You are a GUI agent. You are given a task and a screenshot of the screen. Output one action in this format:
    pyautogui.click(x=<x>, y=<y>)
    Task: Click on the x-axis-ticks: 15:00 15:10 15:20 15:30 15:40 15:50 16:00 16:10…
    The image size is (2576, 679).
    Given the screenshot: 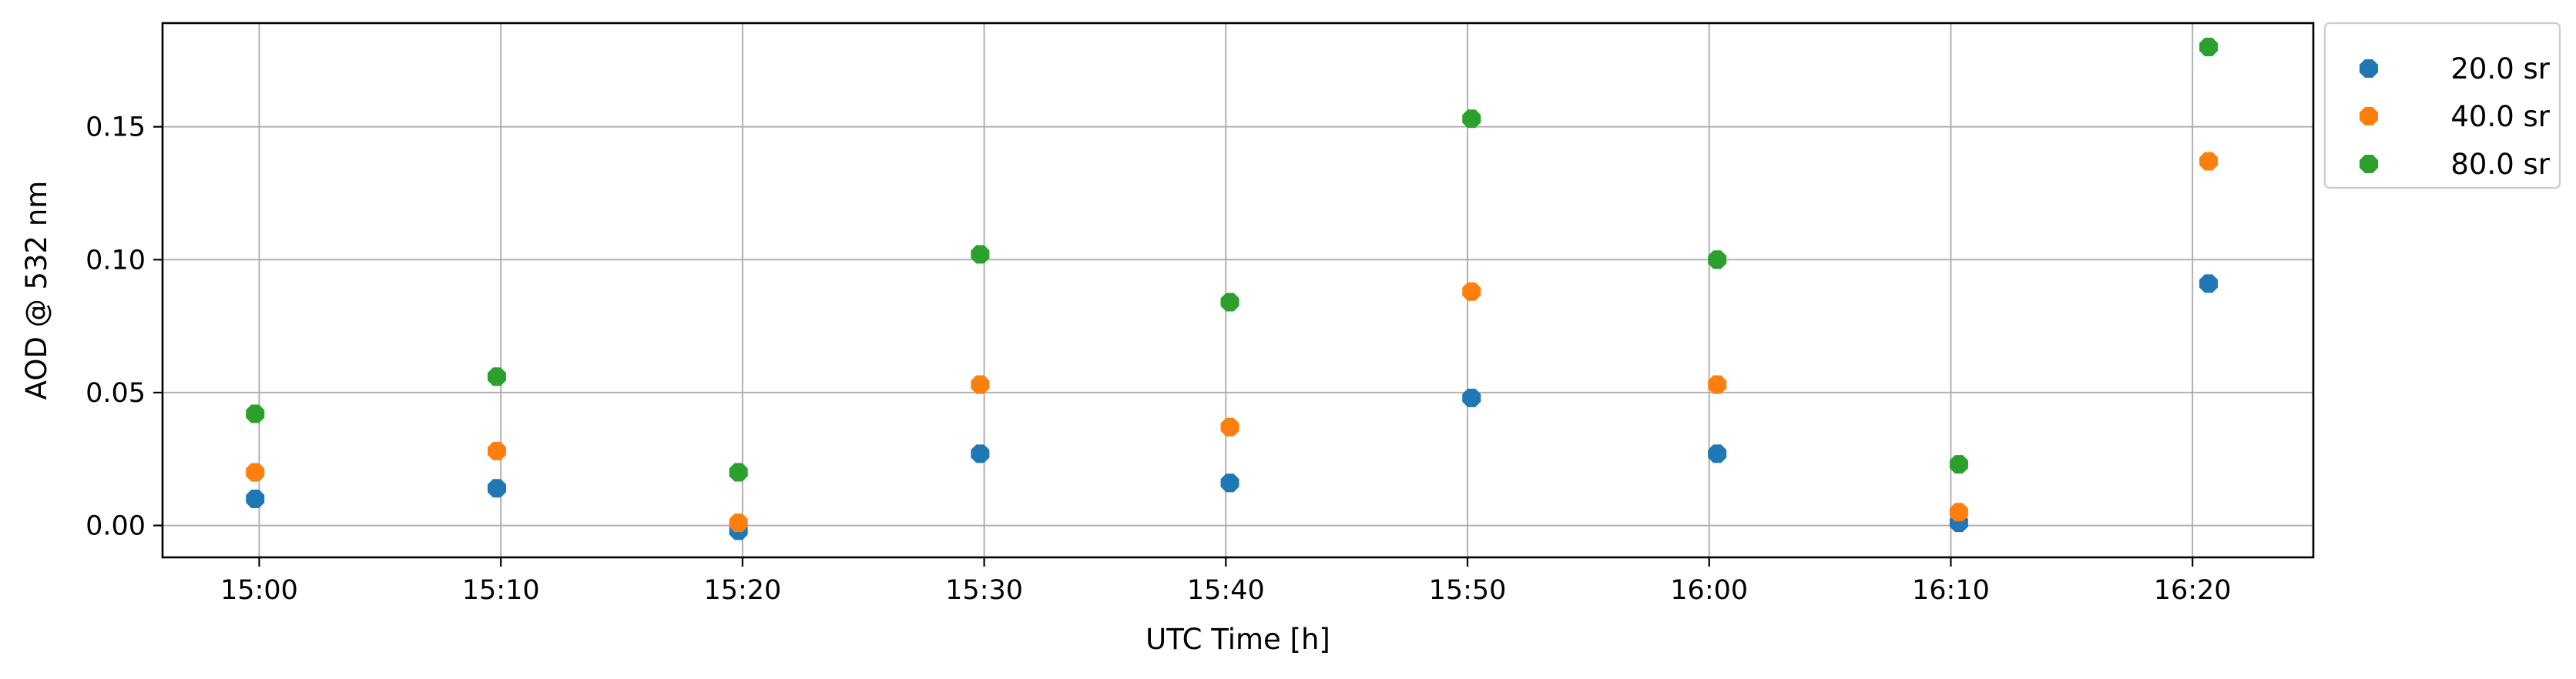 What is the action you would take?
    pyautogui.click(x=1226, y=581)
    